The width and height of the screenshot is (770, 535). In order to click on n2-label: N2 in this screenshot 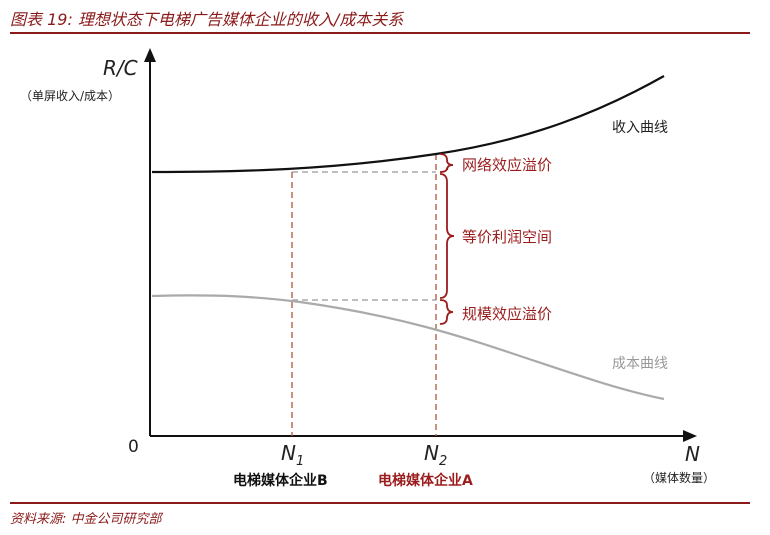, I will do `click(435, 455)`.